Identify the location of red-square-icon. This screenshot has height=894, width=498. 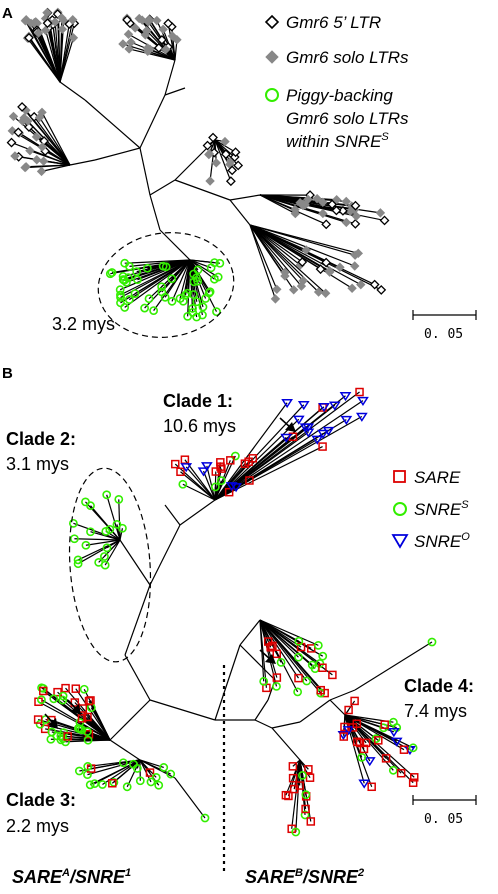
(399, 476).